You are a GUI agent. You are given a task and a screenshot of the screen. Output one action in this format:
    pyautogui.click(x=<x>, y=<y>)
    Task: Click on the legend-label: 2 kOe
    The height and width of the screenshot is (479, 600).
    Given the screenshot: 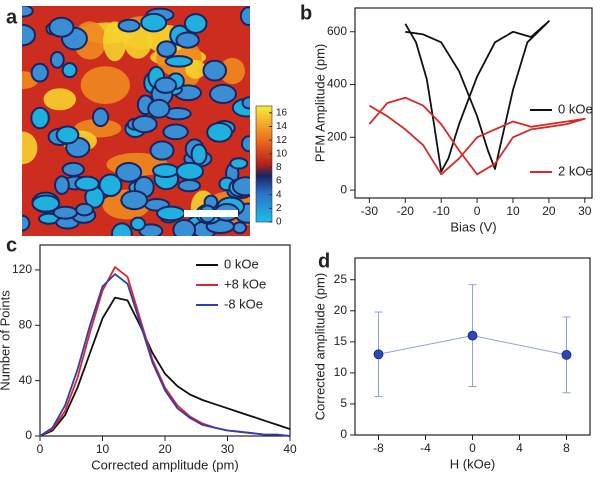 What is the action you would take?
    pyautogui.click(x=575, y=170)
    